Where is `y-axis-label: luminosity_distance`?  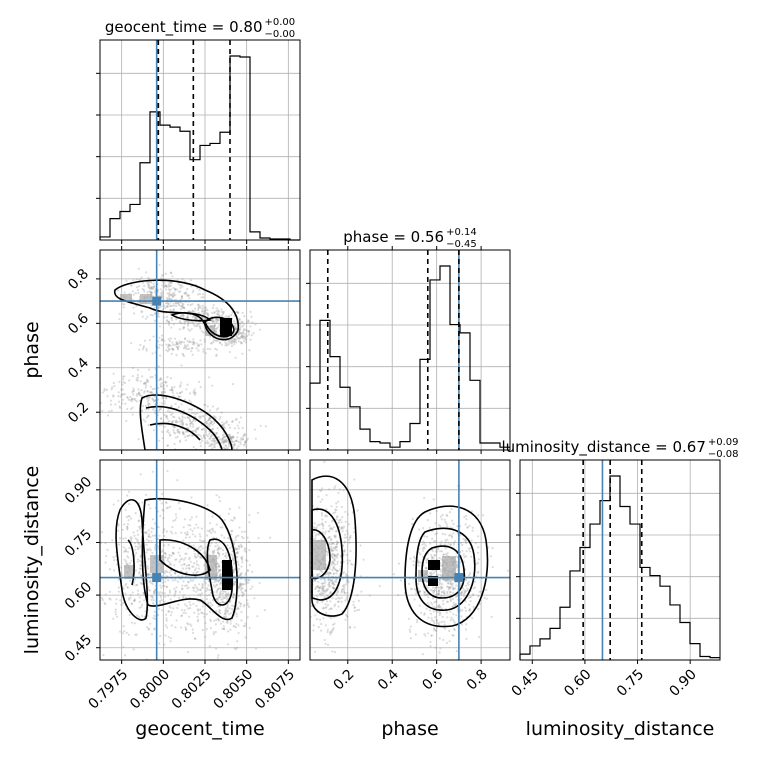
y-axis-label: luminosity_distance is located at coordinates (32, 560).